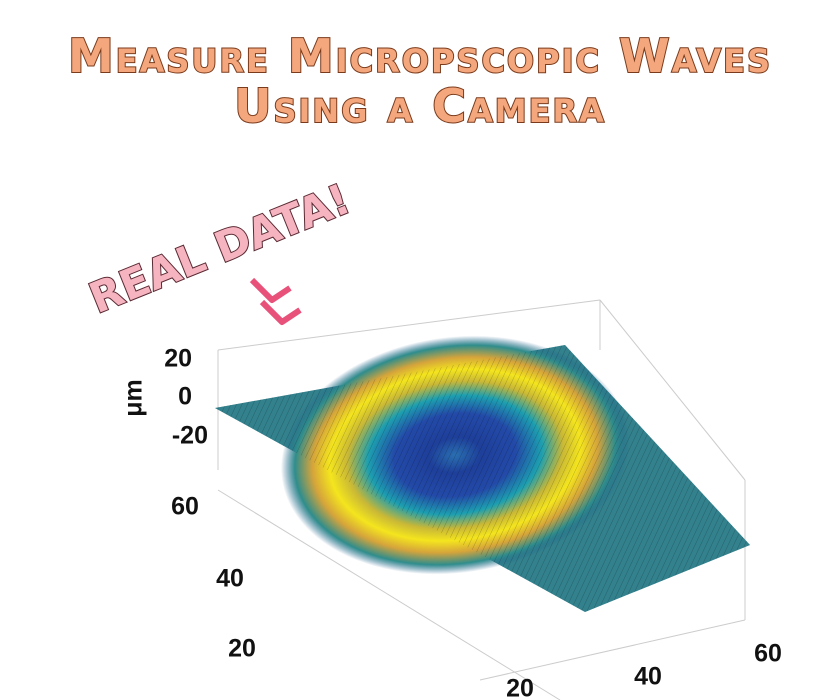 The image size is (840, 700). What do you see at coordinates (275, 301) in the screenshot?
I see `arrows` at bounding box center [275, 301].